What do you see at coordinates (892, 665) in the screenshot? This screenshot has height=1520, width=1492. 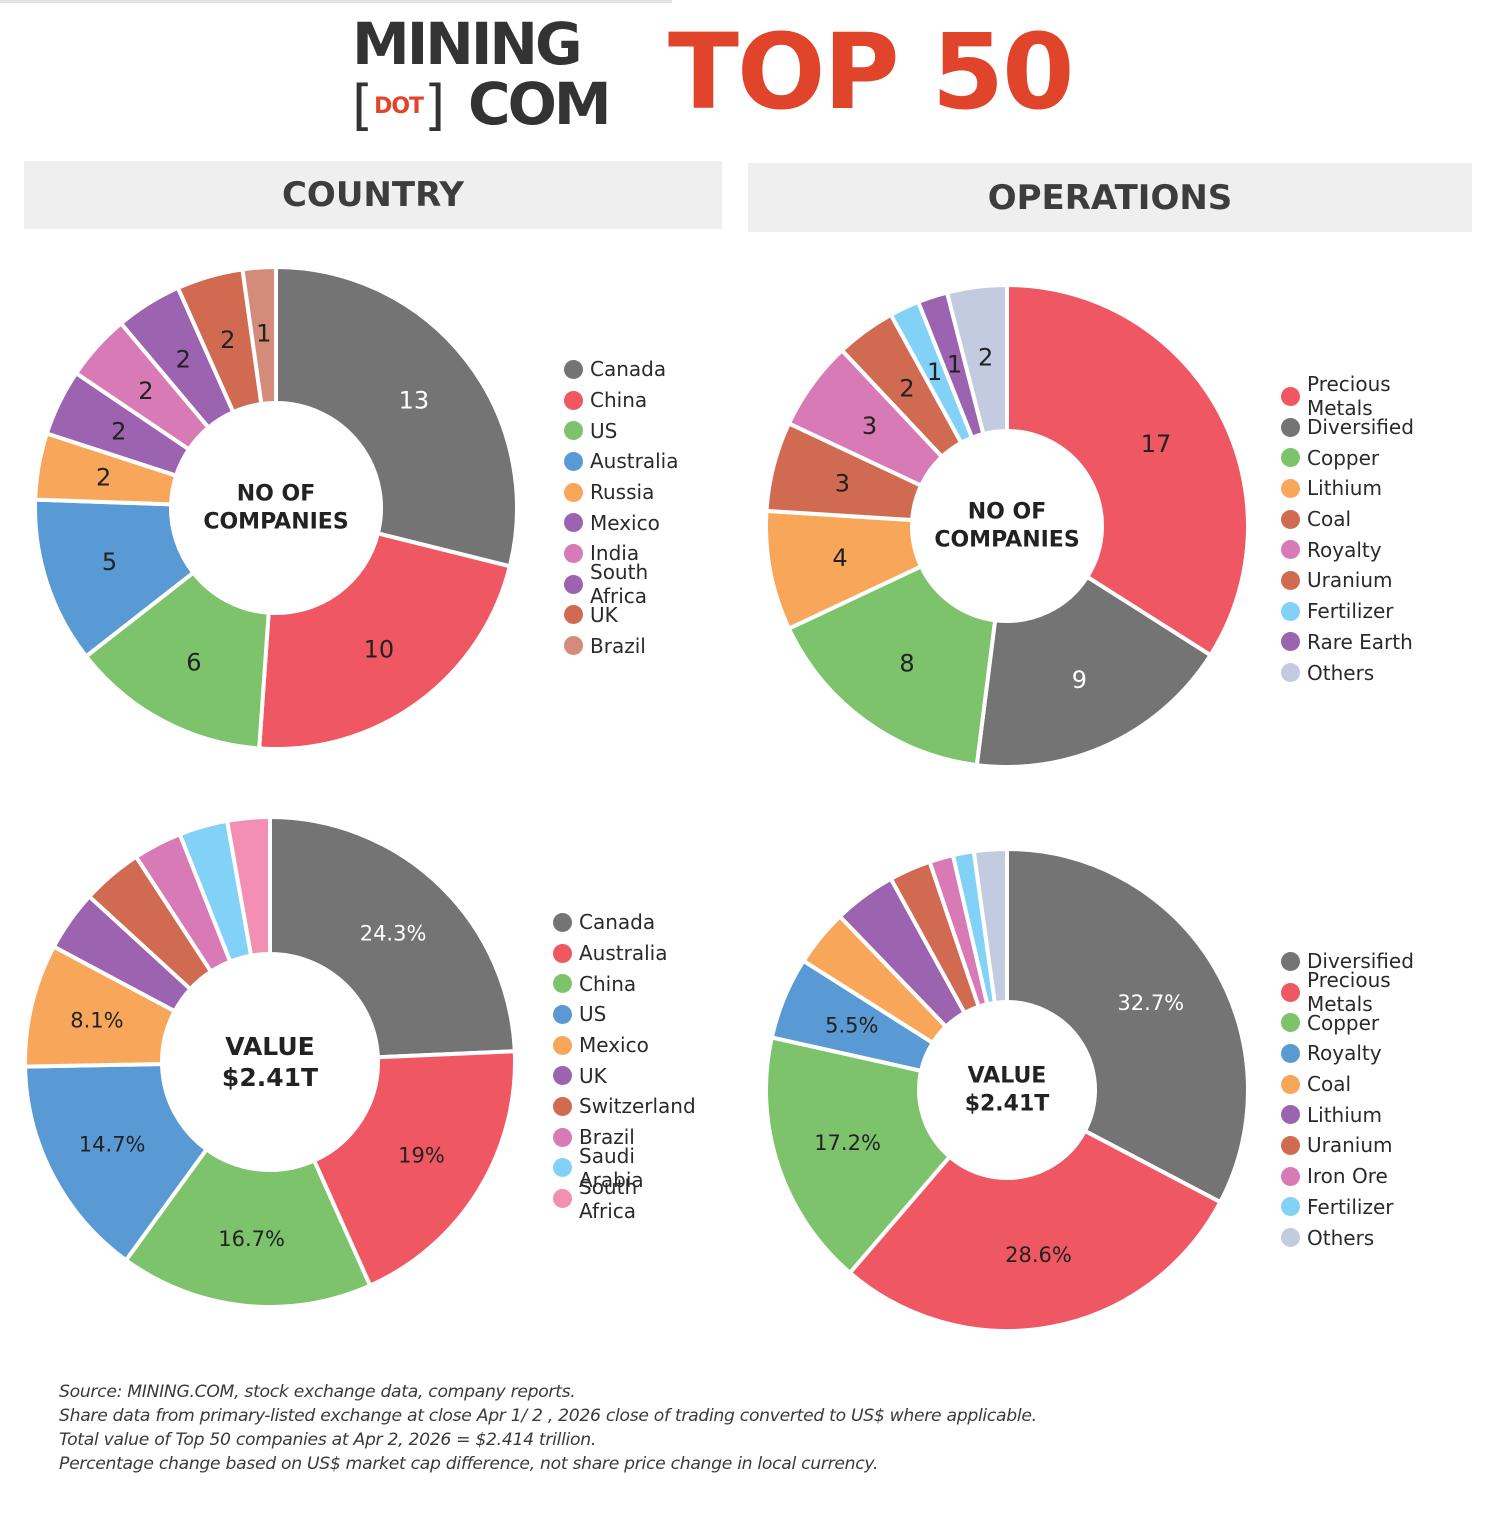 I see `slice-copper` at bounding box center [892, 665].